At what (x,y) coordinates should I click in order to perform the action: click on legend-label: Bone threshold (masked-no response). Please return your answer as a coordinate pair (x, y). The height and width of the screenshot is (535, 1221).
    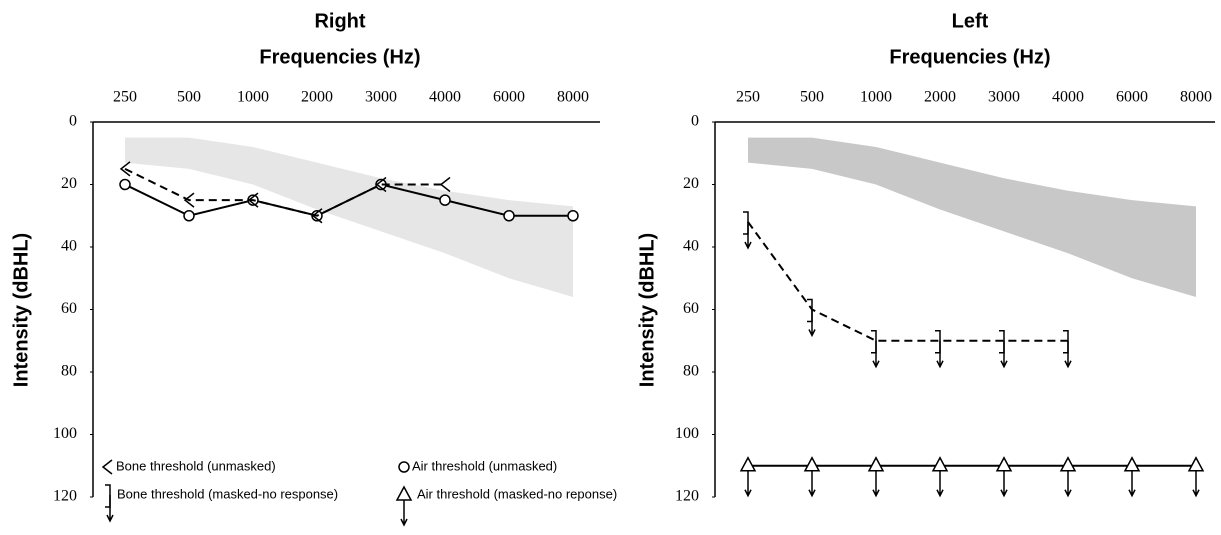
    Looking at the image, I should click on (227, 493).